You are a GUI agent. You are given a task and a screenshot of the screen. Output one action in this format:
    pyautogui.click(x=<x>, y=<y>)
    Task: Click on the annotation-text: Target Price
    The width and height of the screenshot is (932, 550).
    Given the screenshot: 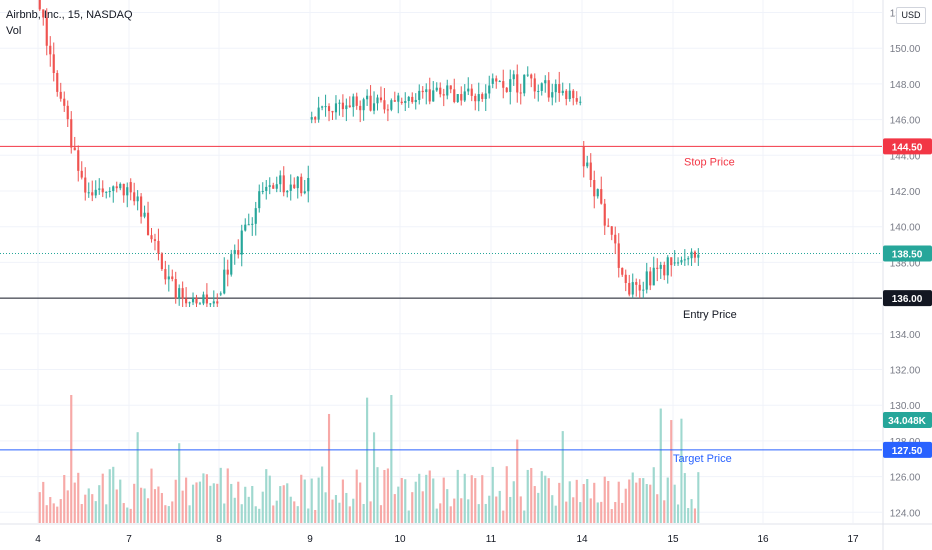 What is the action you would take?
    pyautogui.click(x=702, y=459)
    